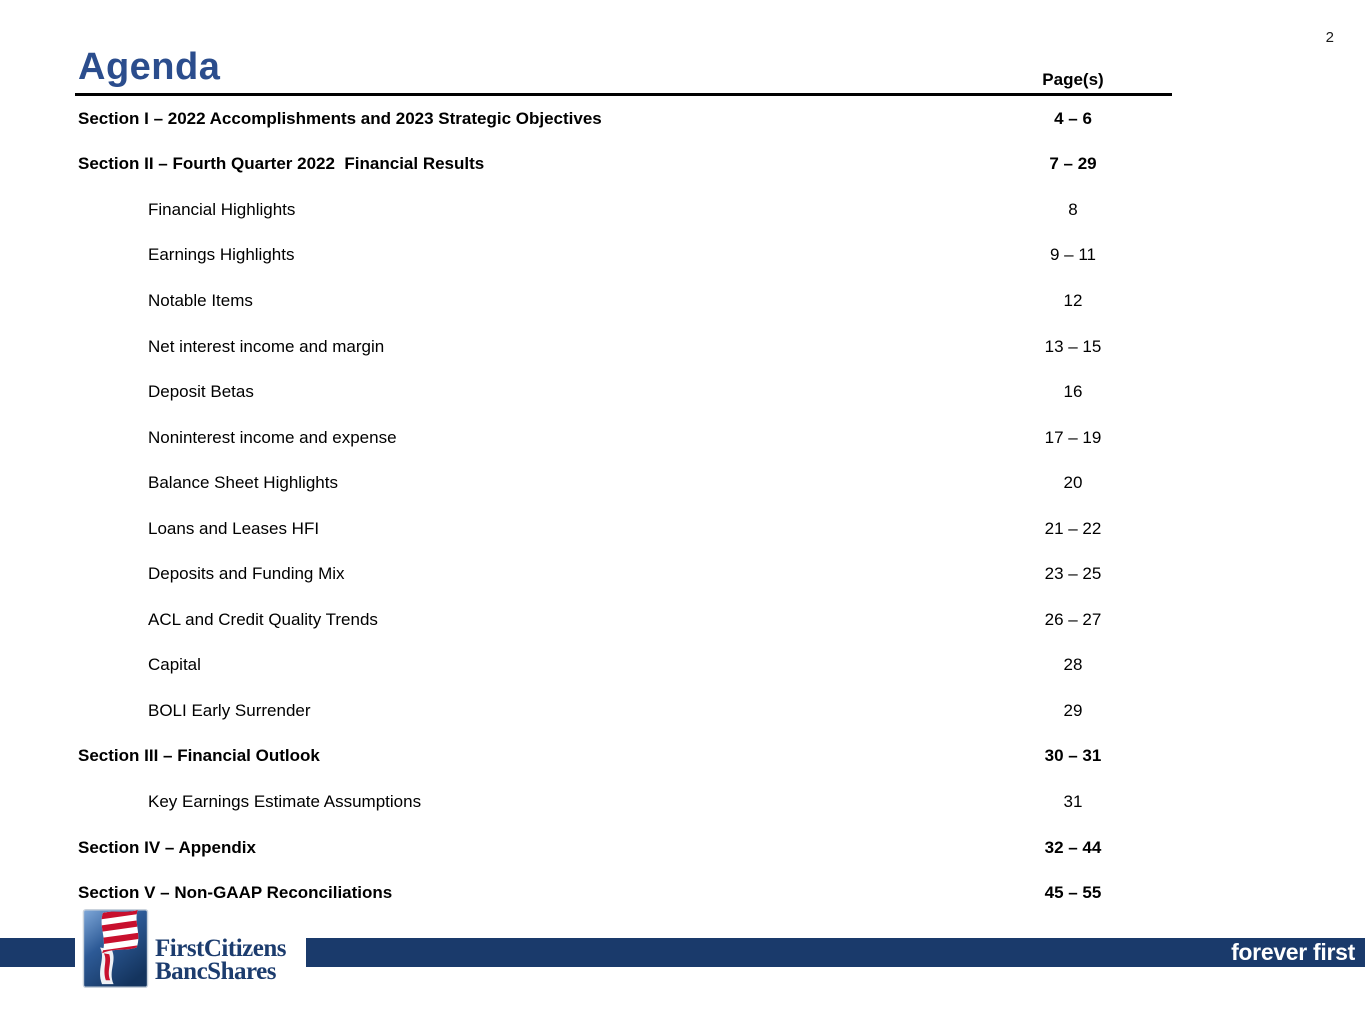 The width and height of the screenshot is (1365, 1024). I want to click on firstcitizens-bancshares-wordmark: FirstCitizens BancShares, so click(220, 960).